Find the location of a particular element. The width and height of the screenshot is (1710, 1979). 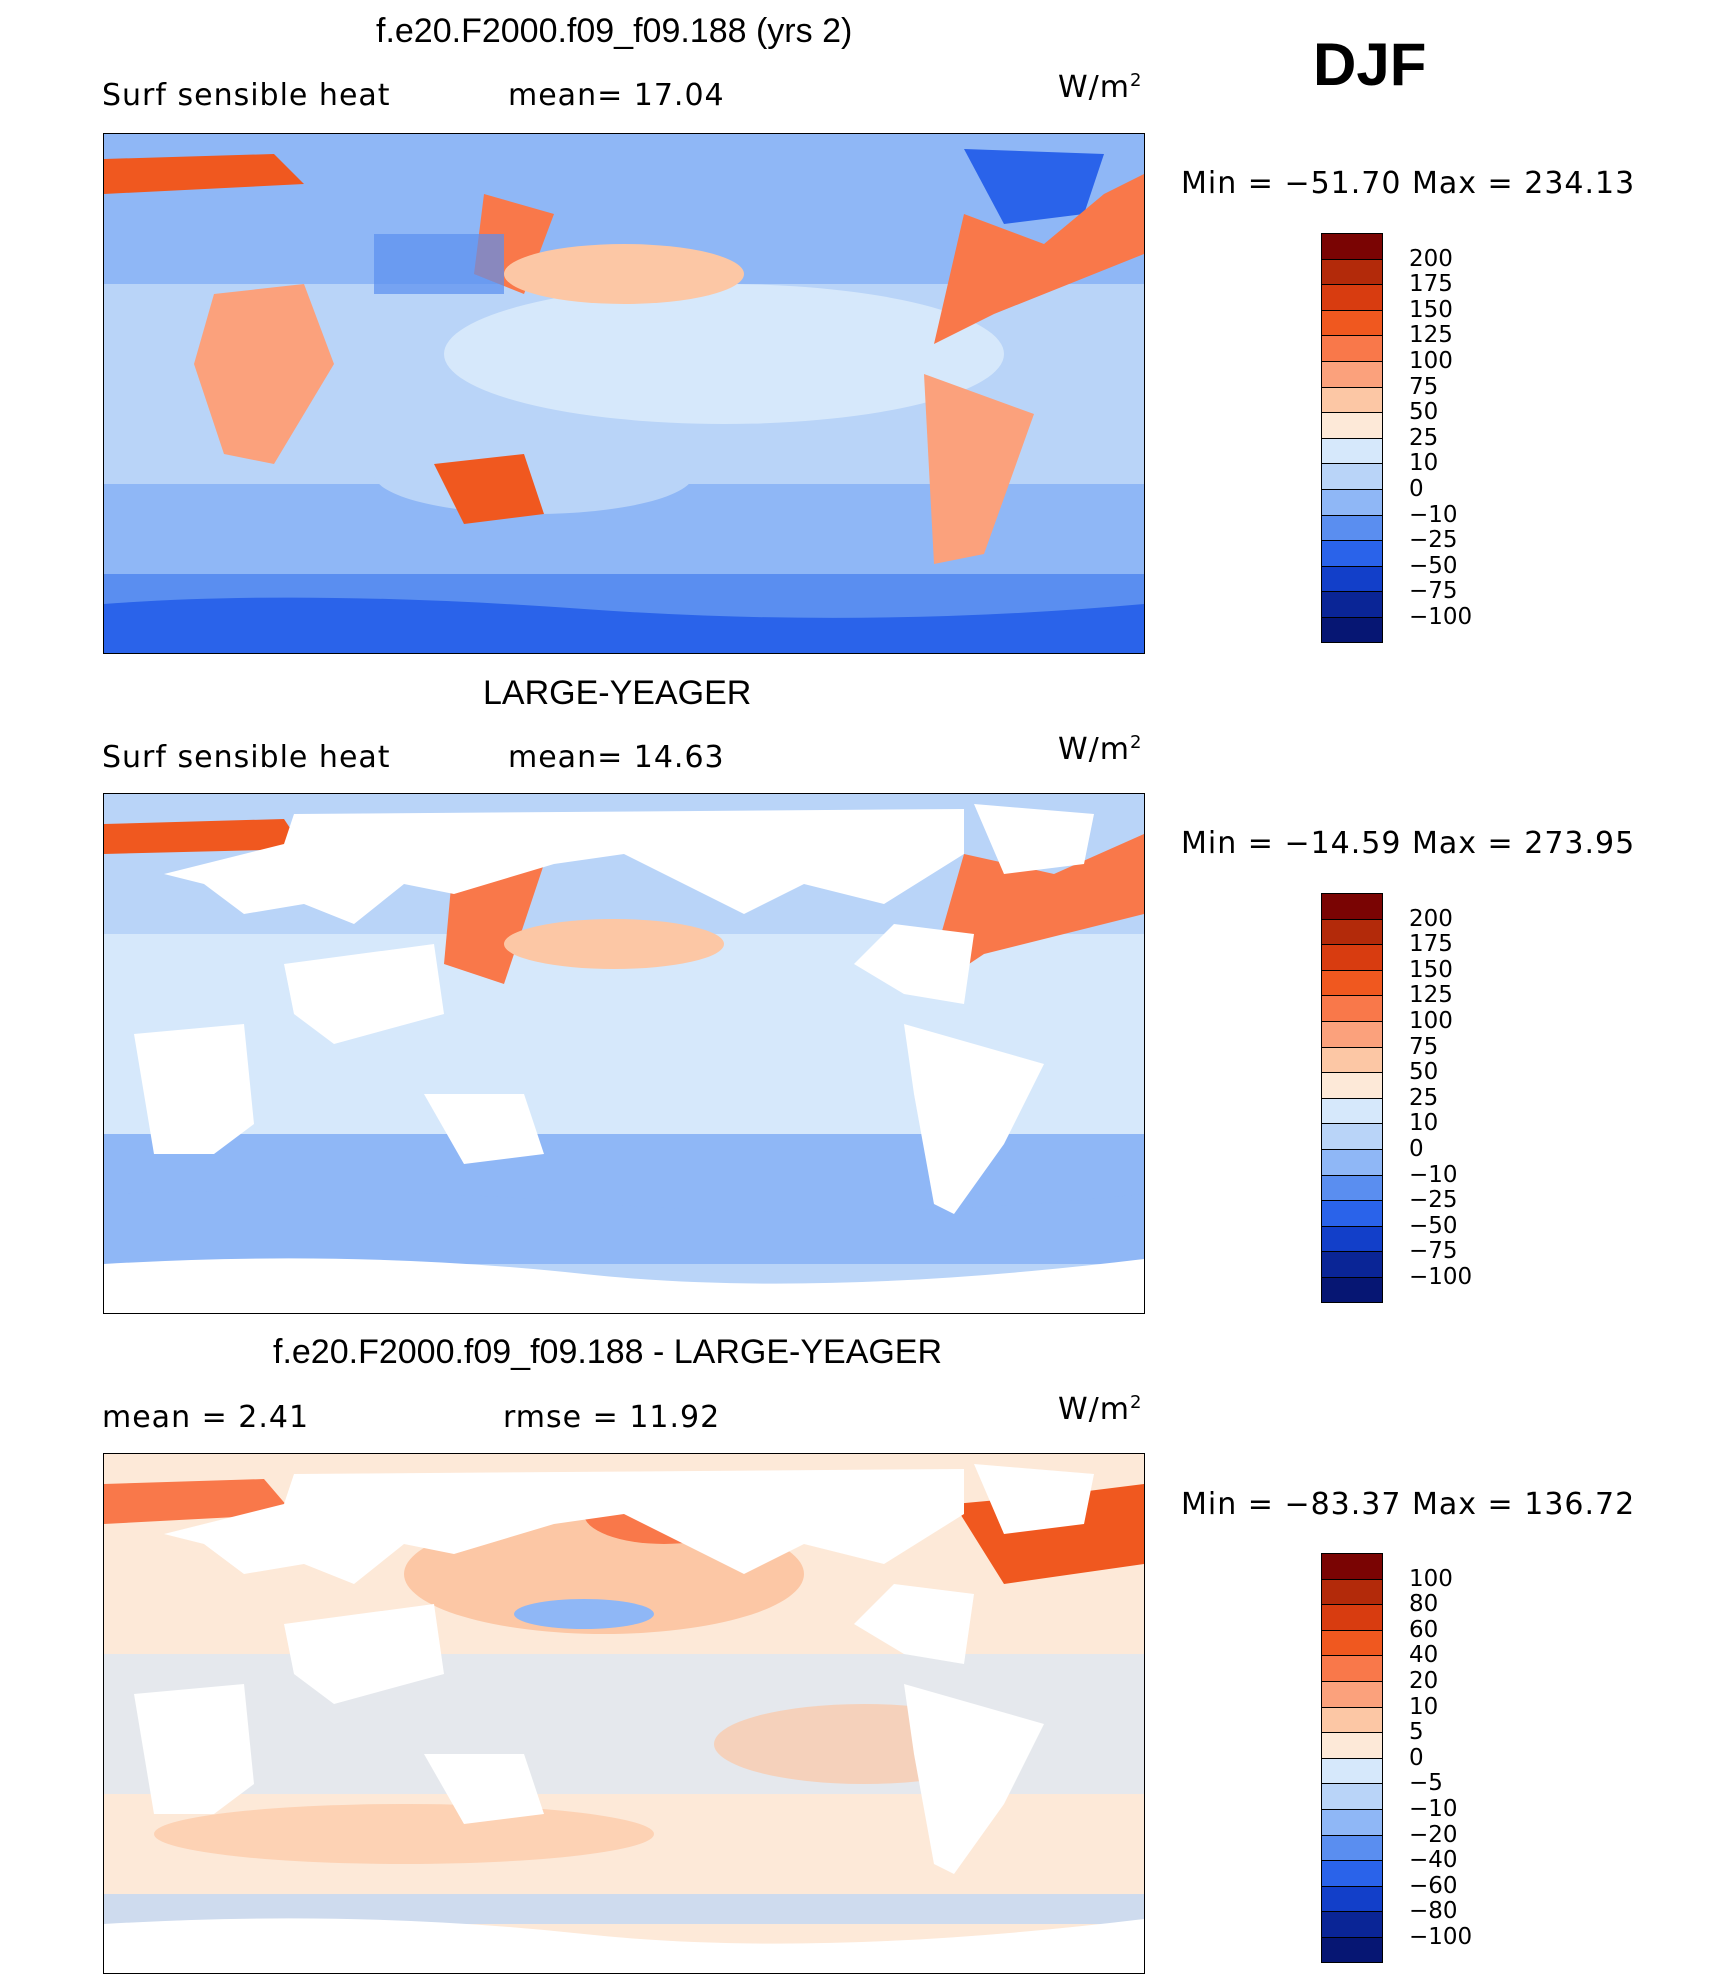

panel-3-rmse-label: rmse = 11.92 is located at coordinates (612, 1417).